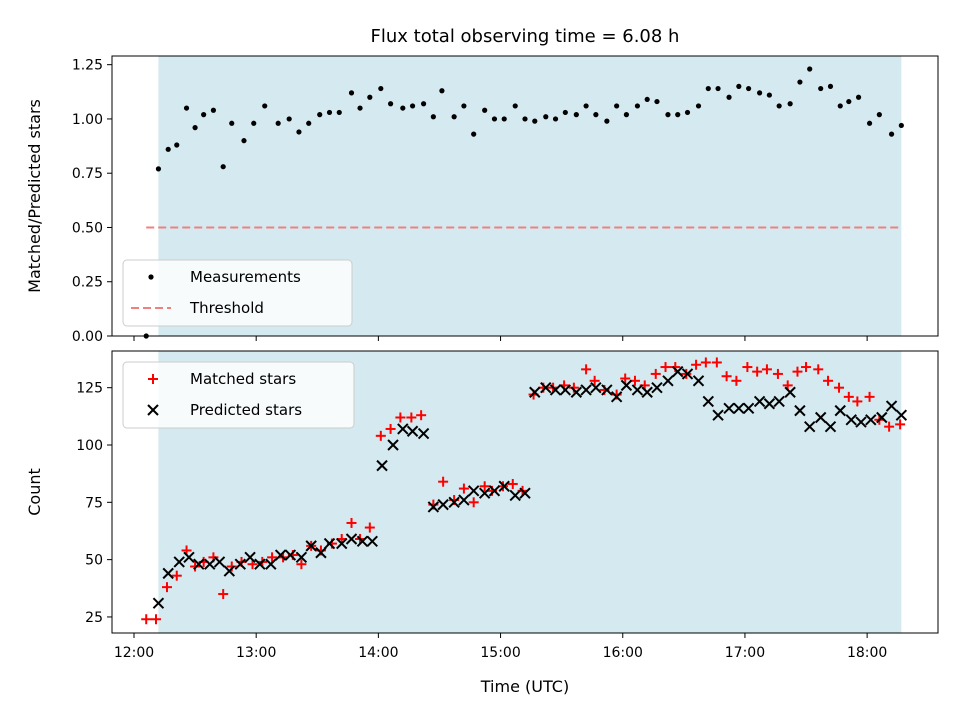  What do you see at coordinates (524, 686) in the screenshot?
I see `x-axis-label: Time (UTC)` at bounding box center [524, 686].